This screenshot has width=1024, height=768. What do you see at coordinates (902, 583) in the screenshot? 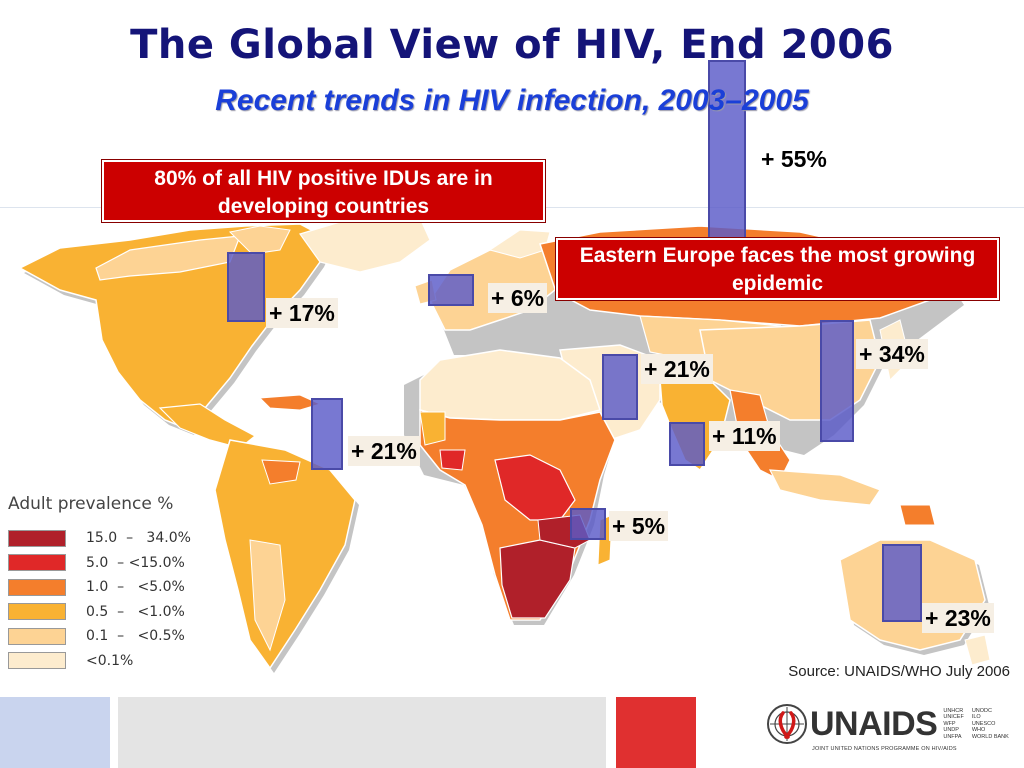
I see `trend-bar-oceania` at bounding box center [902, 583].